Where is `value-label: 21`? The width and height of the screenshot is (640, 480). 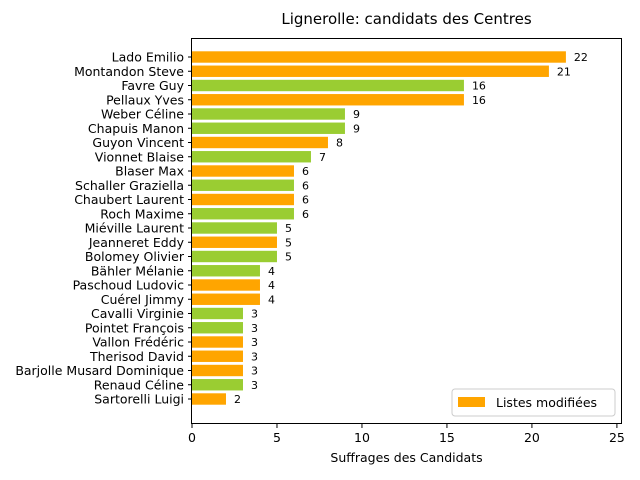
value-label: 21 is located at coordinates (564, 71).